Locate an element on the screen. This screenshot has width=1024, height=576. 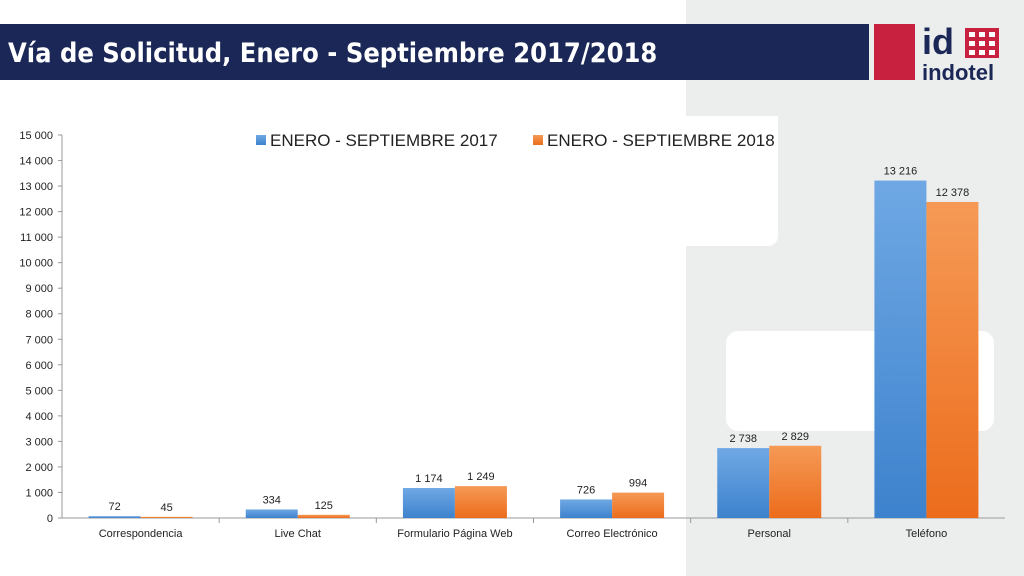
data-label: 13 216 is located at coordinates (901, 172).